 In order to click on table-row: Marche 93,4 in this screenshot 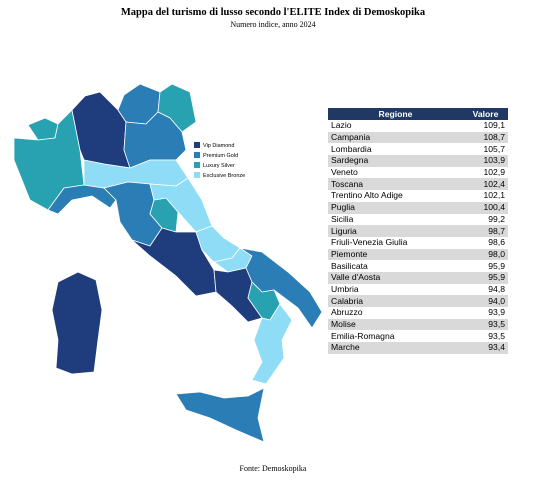, I will do `click(418, 348)`.